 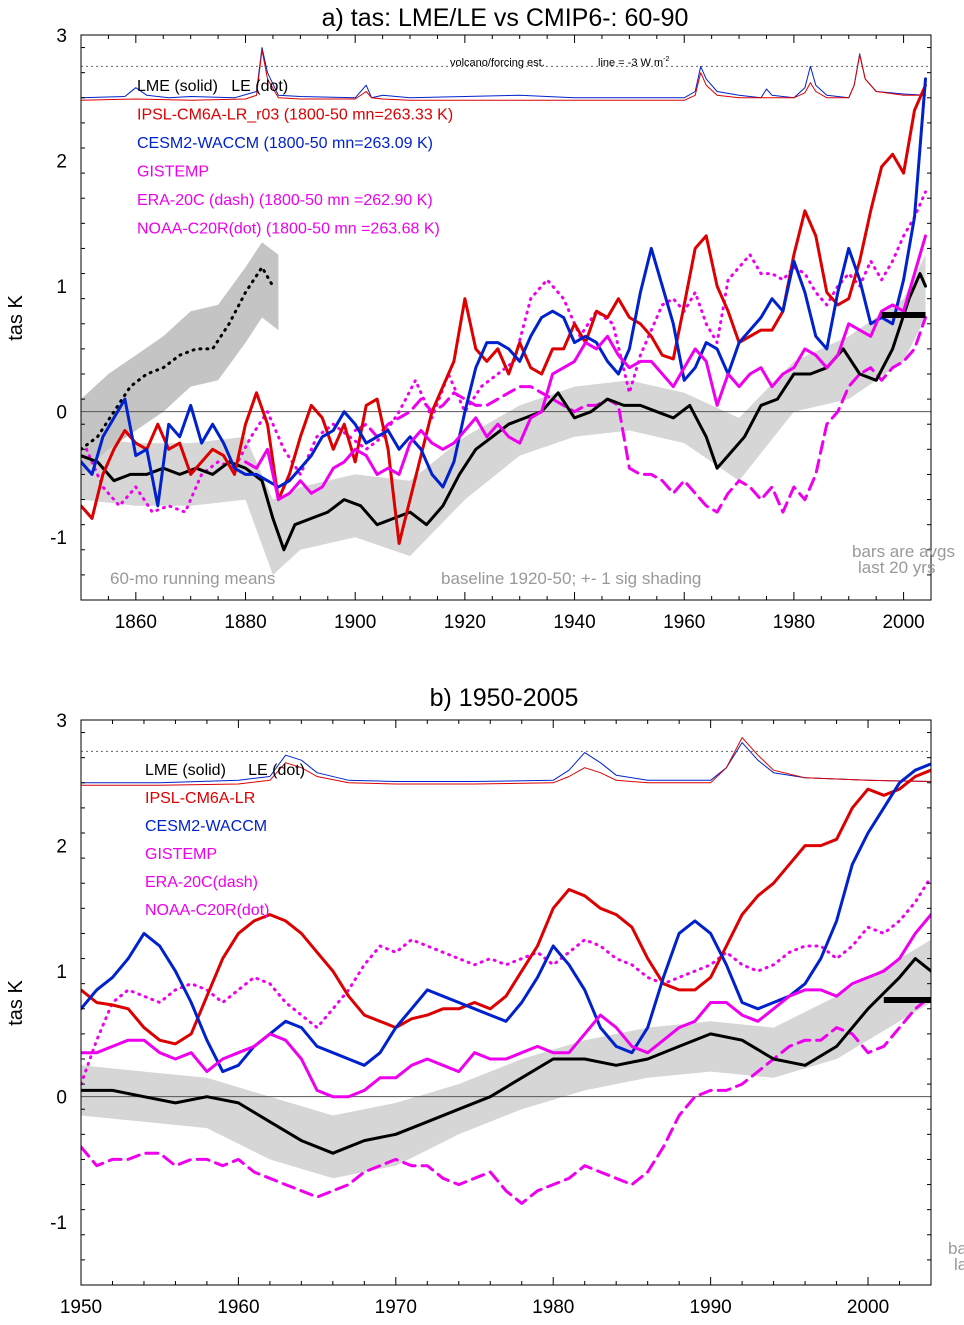 What do you see at coordinates (355, 622) in the screenshot?
I see `x-tick-label: 1900` at bounding box center [355, 622].